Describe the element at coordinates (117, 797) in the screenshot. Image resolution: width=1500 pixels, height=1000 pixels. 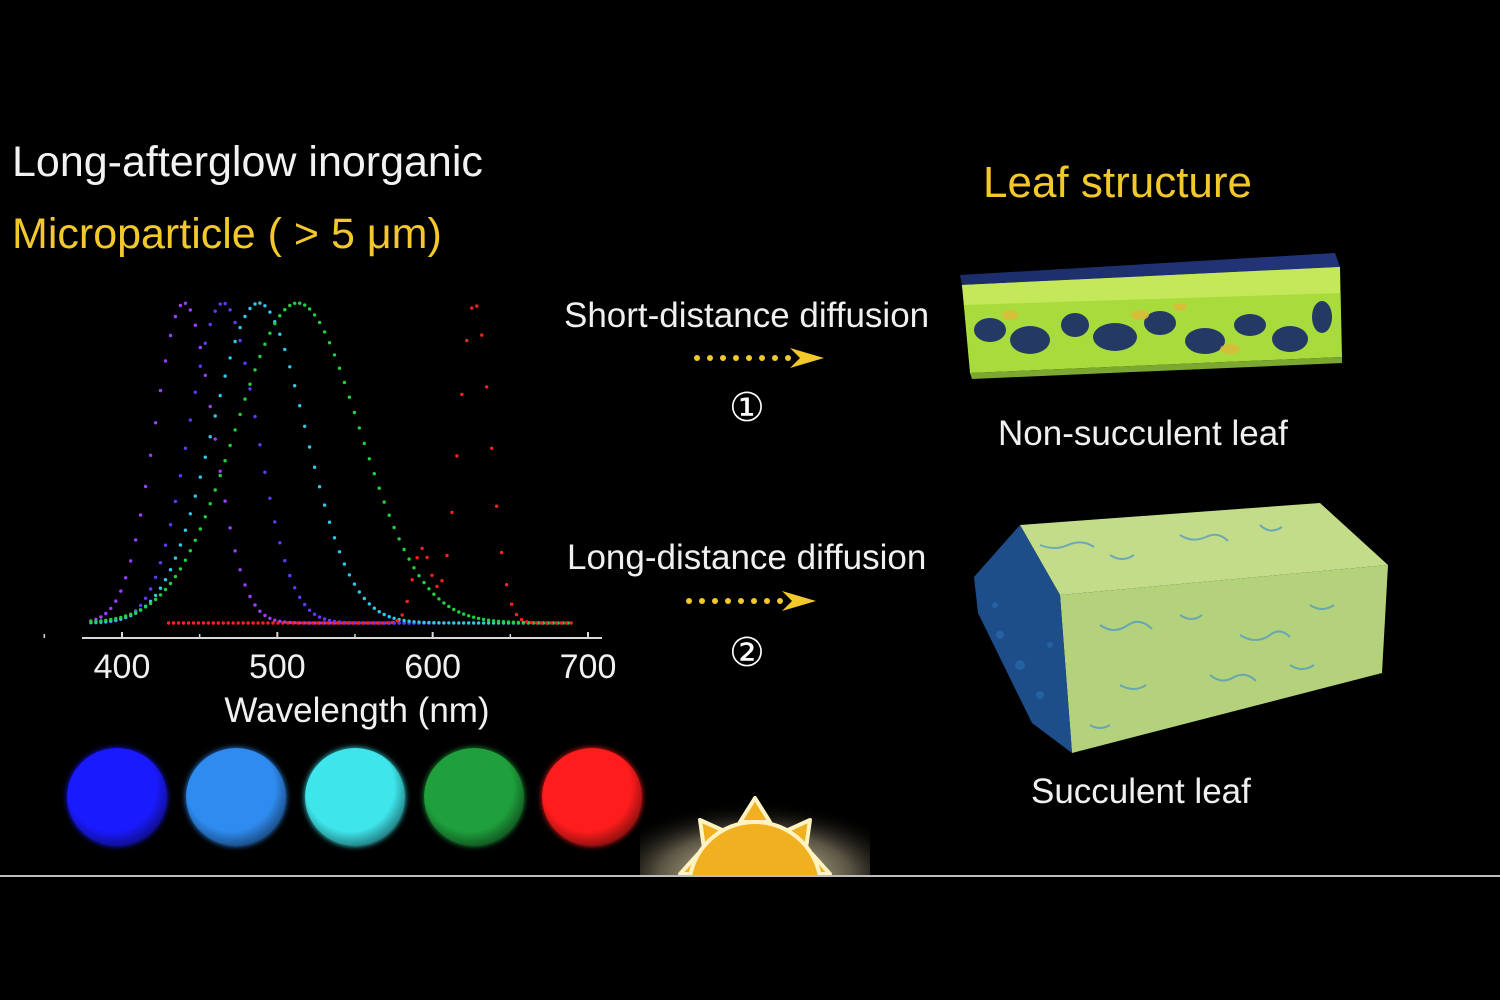
I see `blue-powder-swatch` at that location.